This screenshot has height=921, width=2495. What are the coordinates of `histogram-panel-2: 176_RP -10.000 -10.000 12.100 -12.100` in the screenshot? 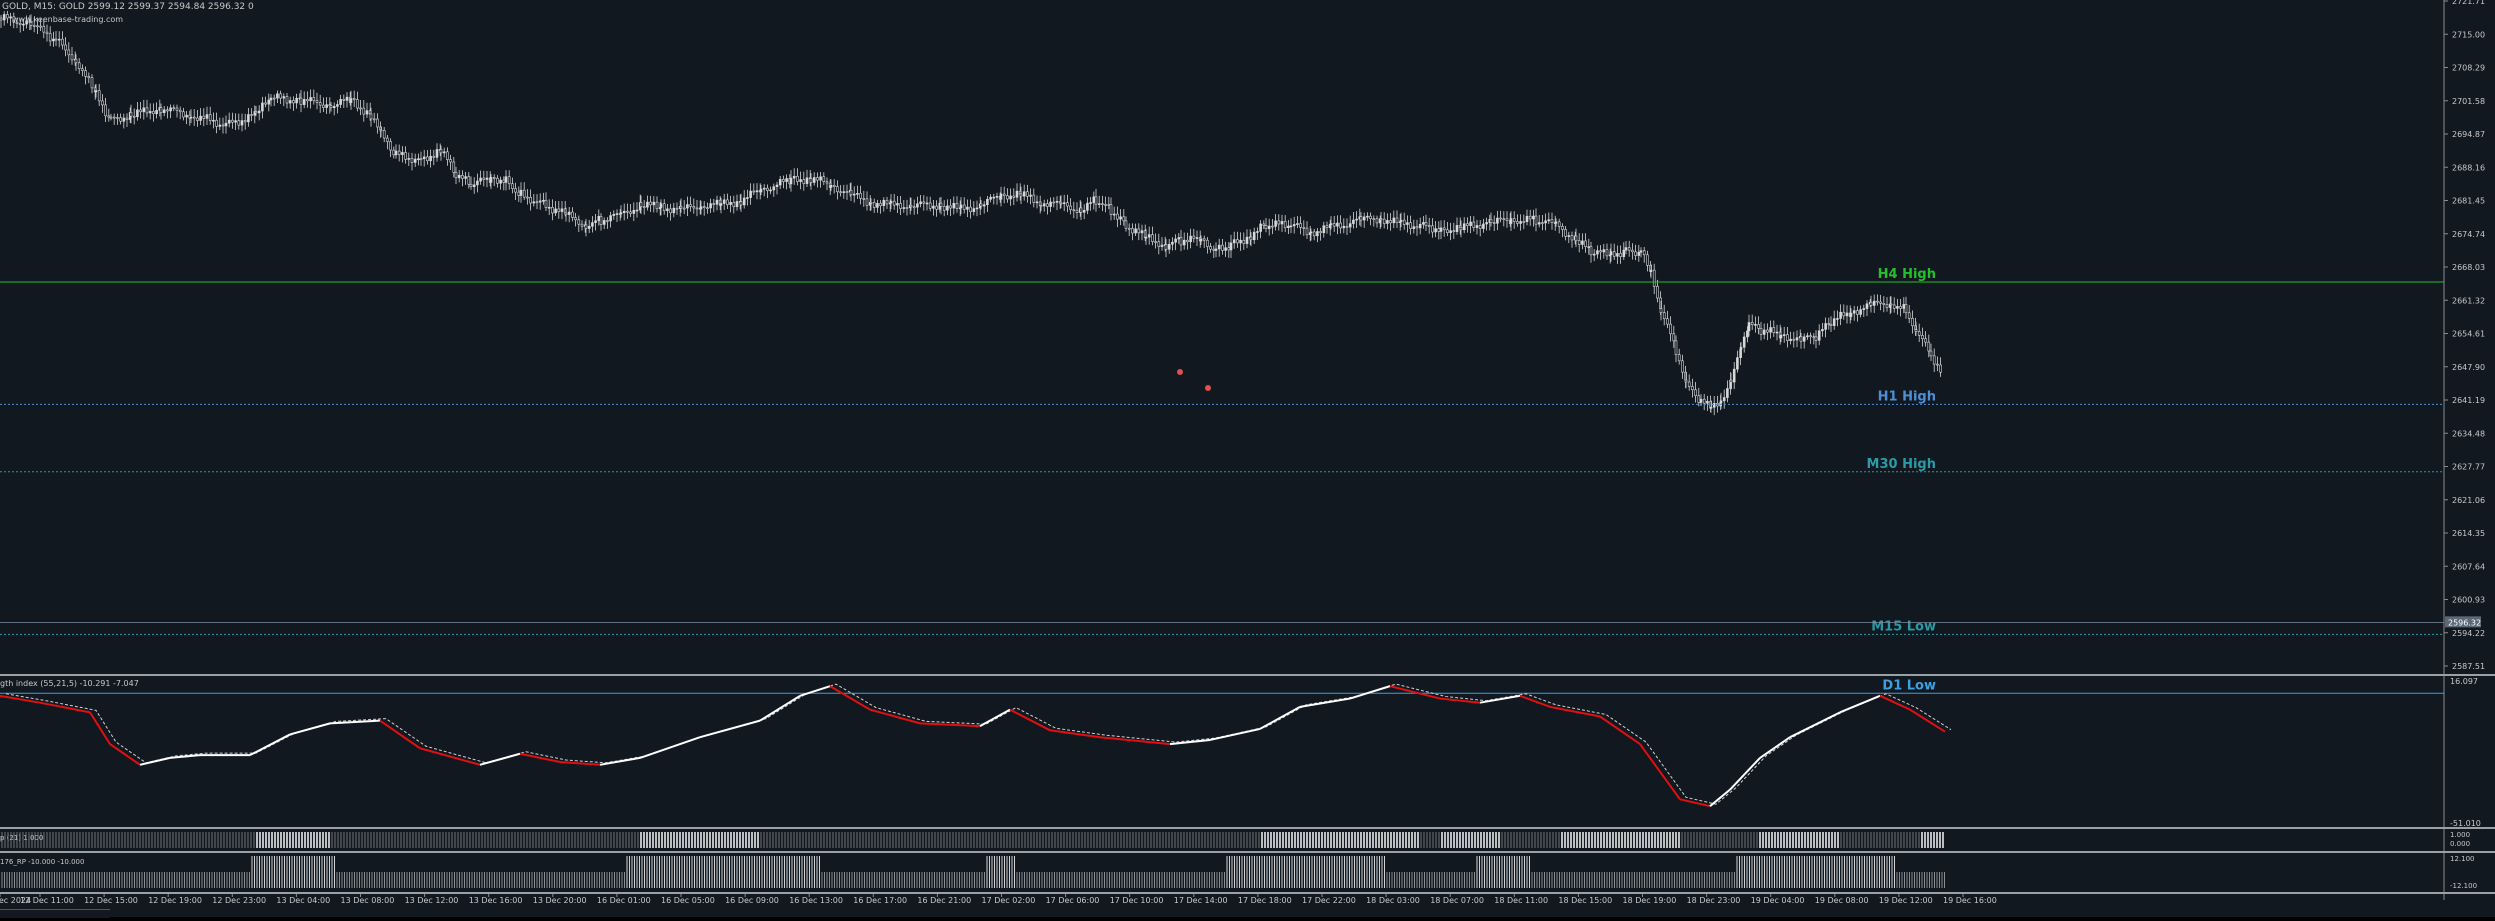 It's located at (1238, 872).